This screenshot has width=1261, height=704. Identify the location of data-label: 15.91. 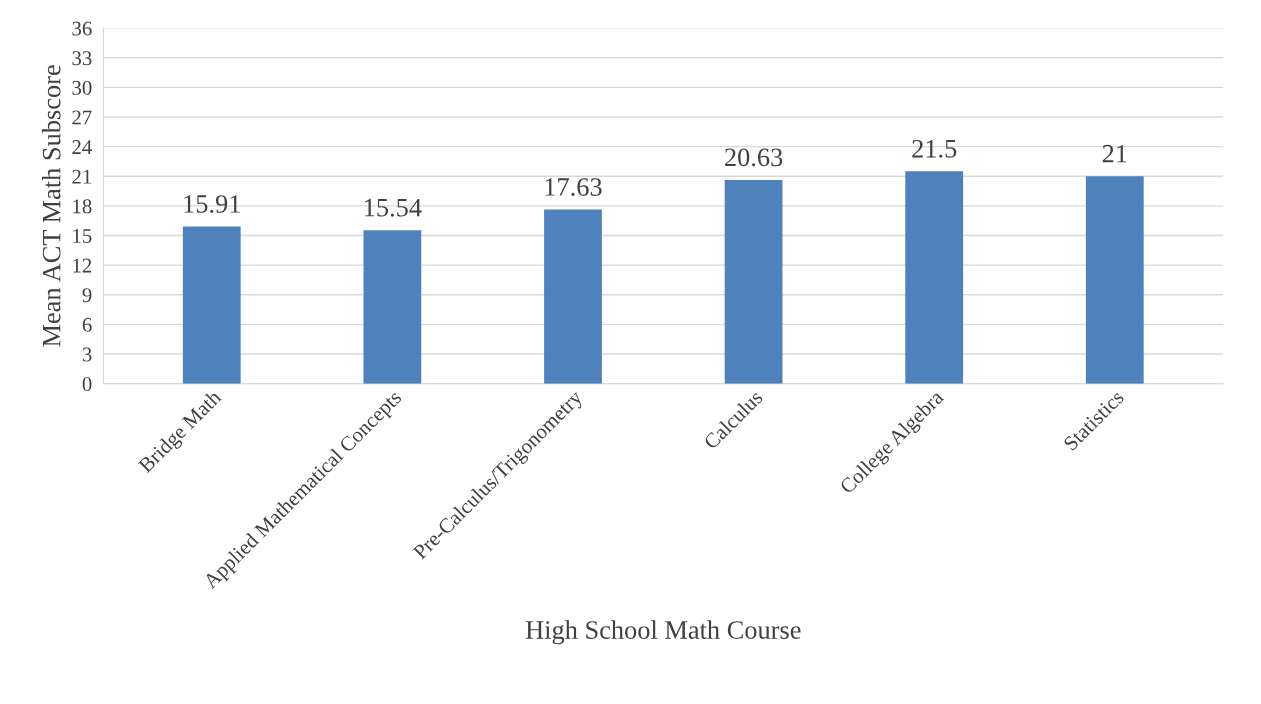
(212, 204).